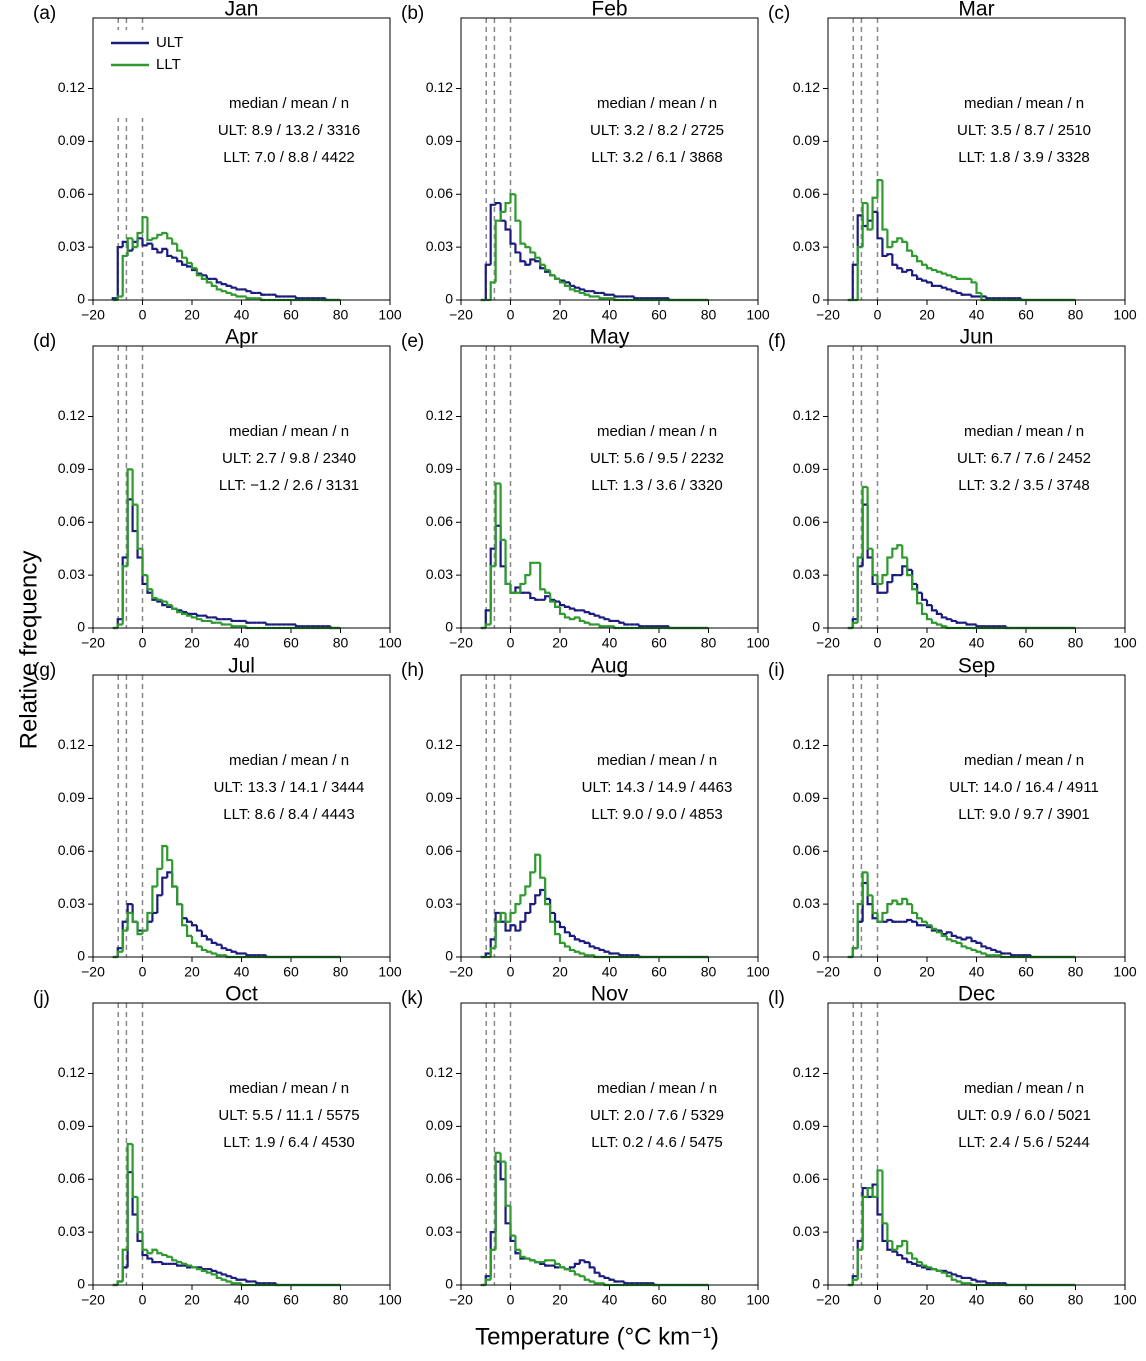  Describe the element at coordinates (412, 670) in the screenshot. I see `panel-label: (h)` at that location.